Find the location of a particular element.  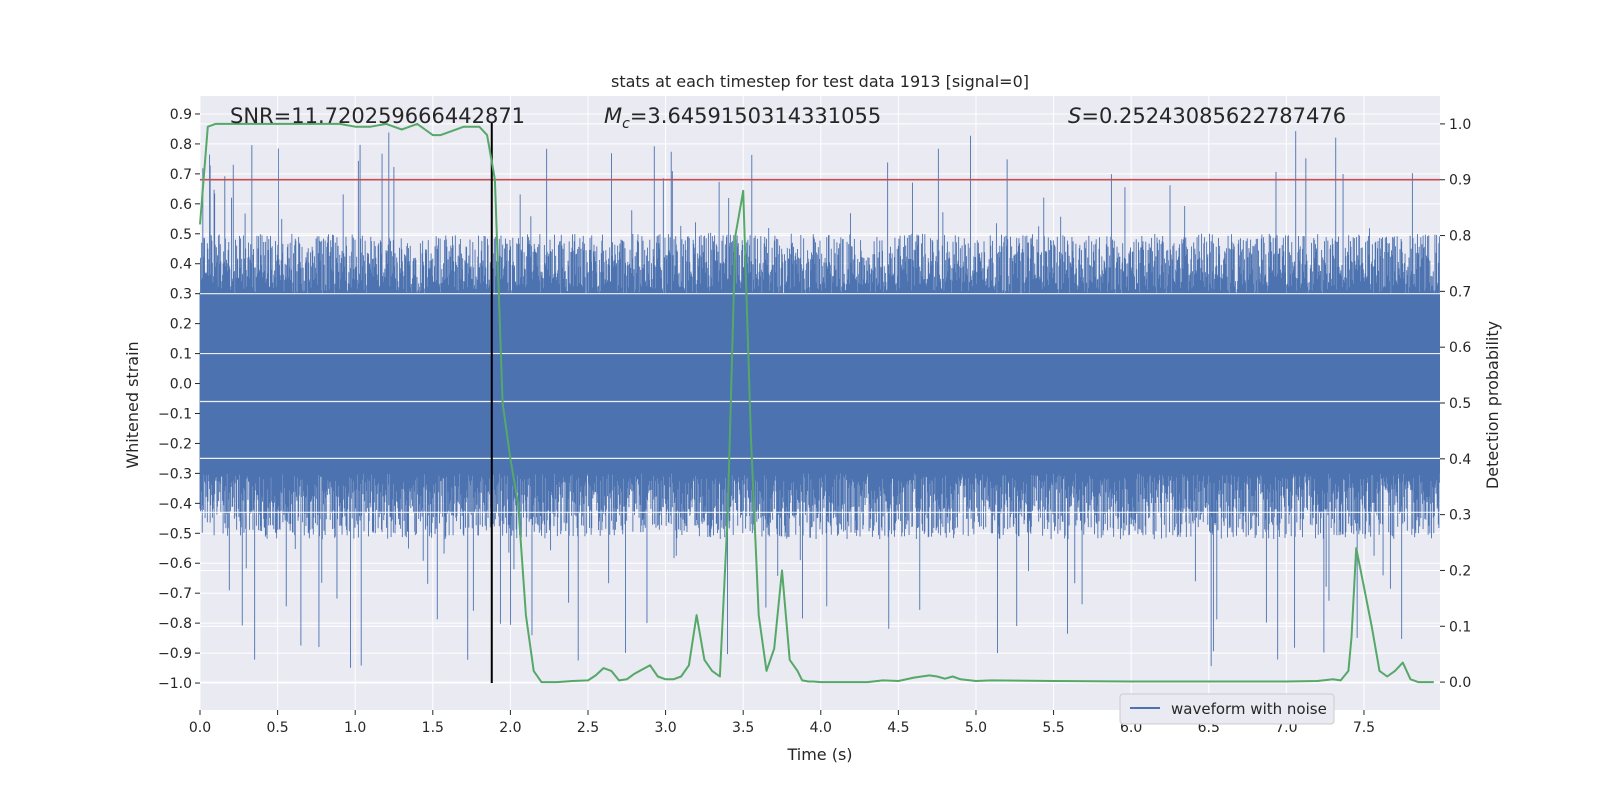

s-annotation: S=0.25243085622787476 is located at coordinates (1207, 116).